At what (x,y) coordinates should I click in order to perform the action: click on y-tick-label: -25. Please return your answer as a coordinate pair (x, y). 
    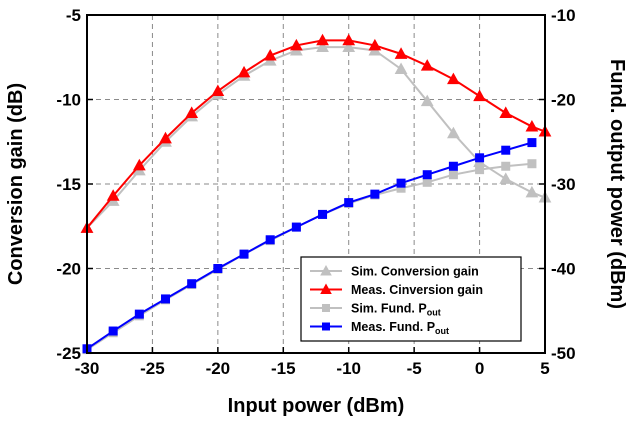
    Looking at the image, I should click on (68, 353).